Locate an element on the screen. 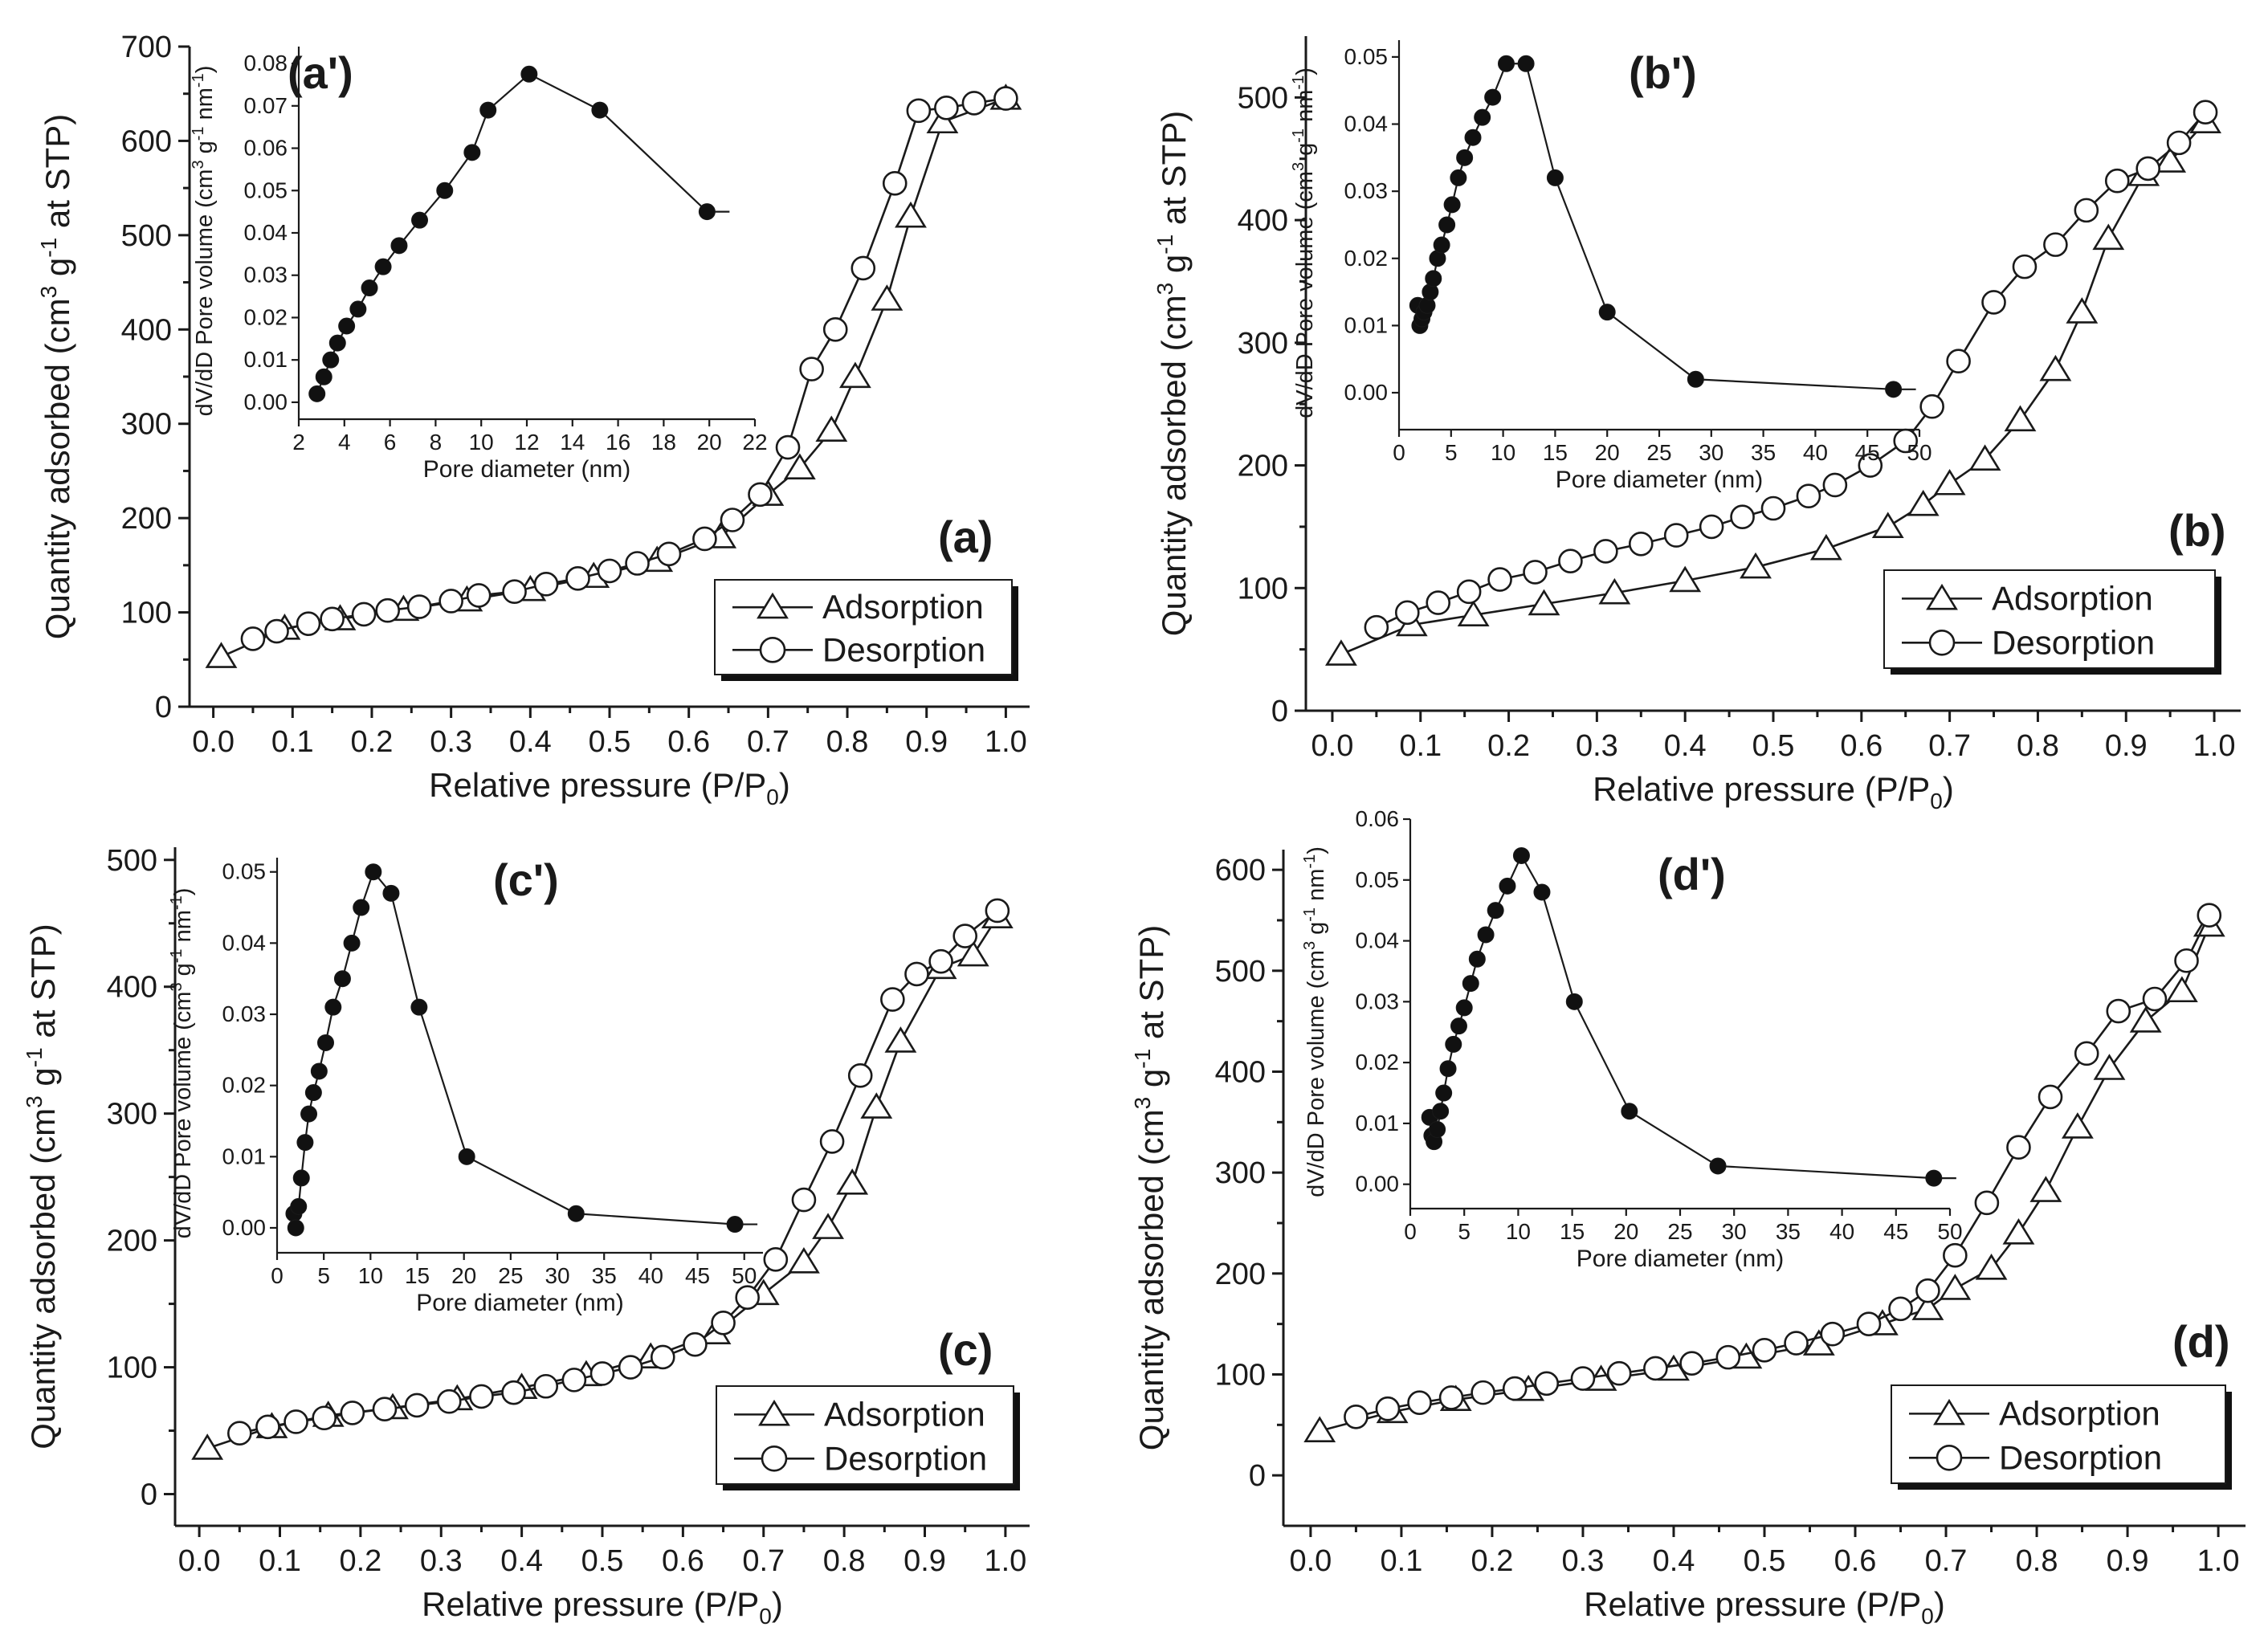 This screenshot has height=1627, width=2268. y-tick-label: 0 is located at coordinates (163, 707).